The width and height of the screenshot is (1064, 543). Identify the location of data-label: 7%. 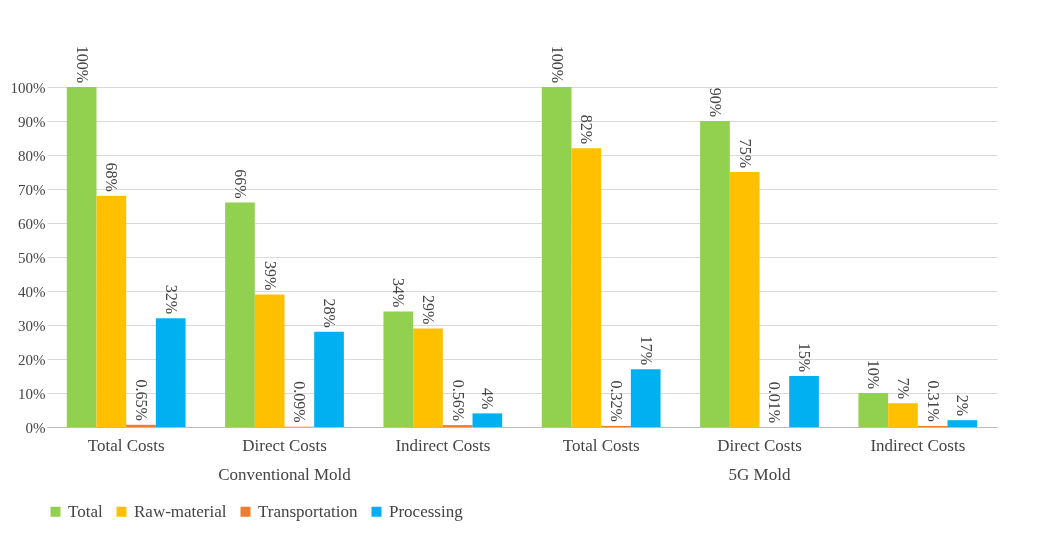
(903, 388).